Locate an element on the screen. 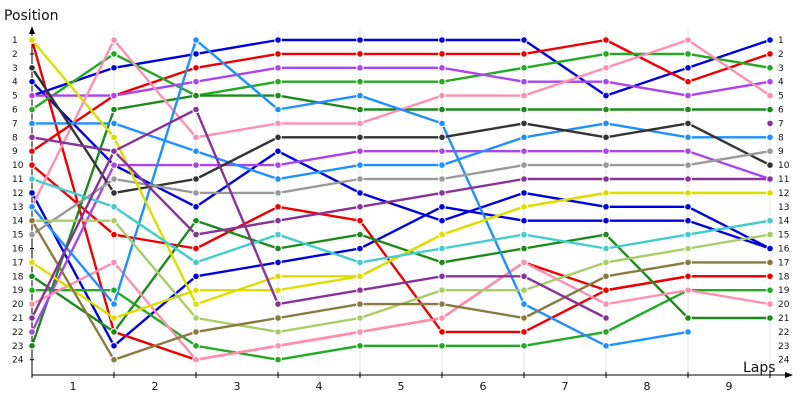  y-tick-label-left: 12 is located at coordinates (17, 194).